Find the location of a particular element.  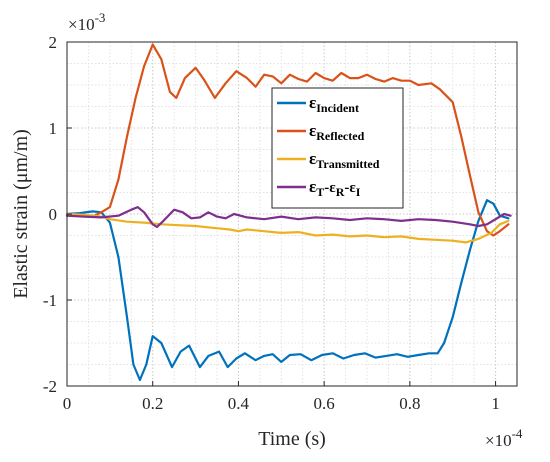

y-tick-label: 0 is located at coordinates (53, 214).